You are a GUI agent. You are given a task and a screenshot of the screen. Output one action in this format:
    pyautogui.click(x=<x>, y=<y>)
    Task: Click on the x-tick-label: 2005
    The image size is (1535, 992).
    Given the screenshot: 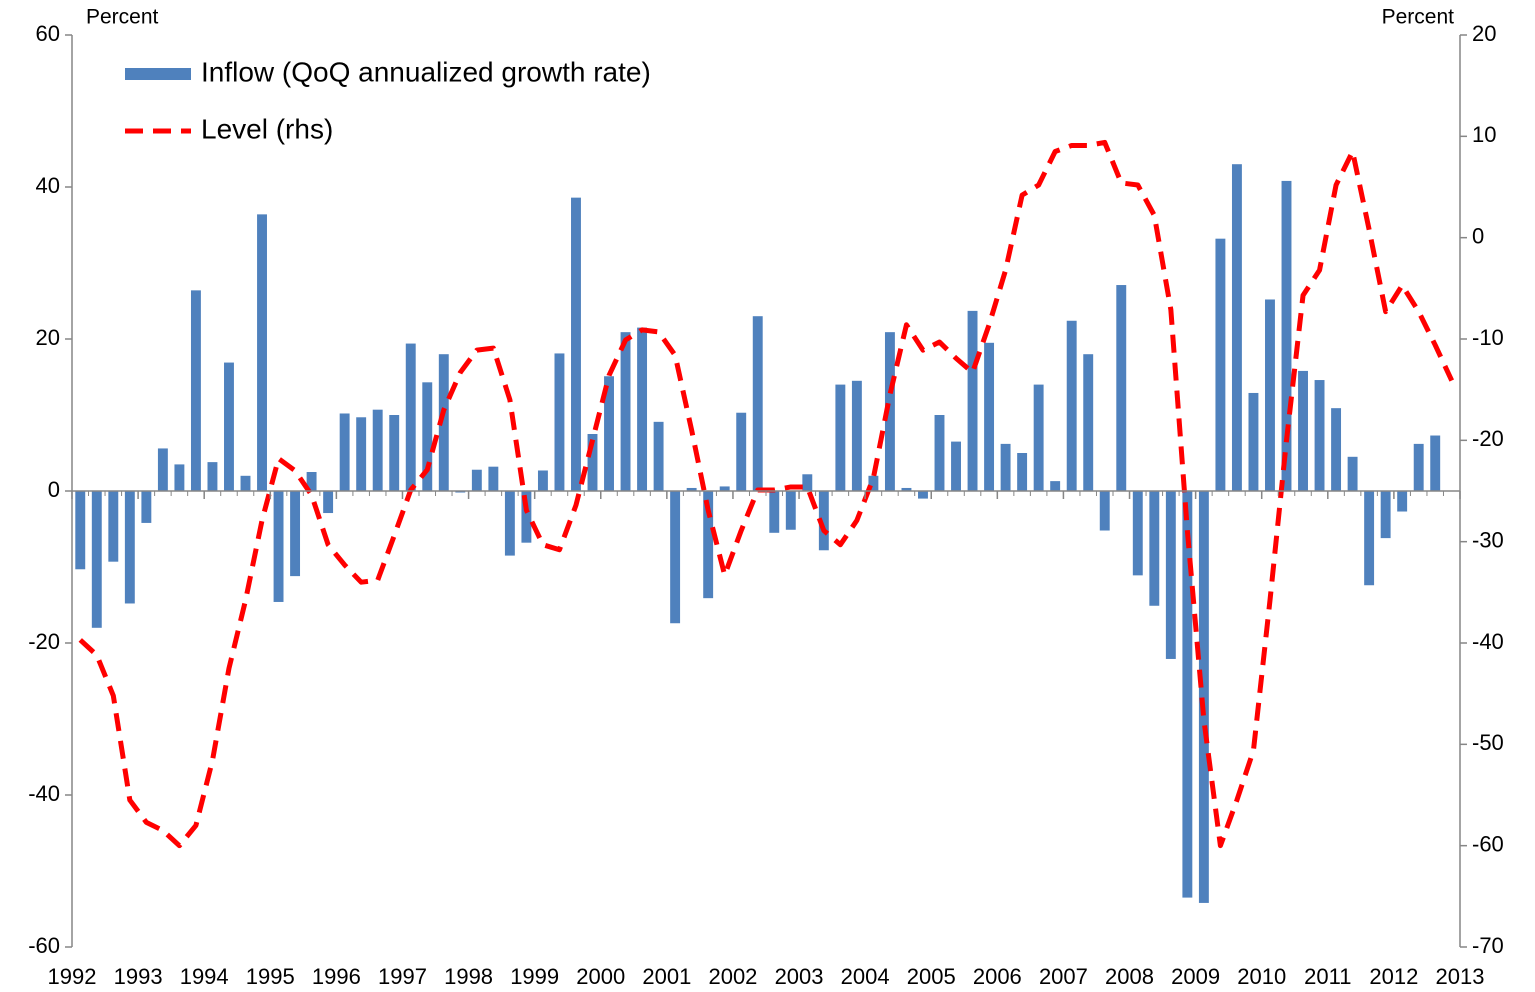 What is the action you would take?
    pyautogui.click(x=931, y=976)
    